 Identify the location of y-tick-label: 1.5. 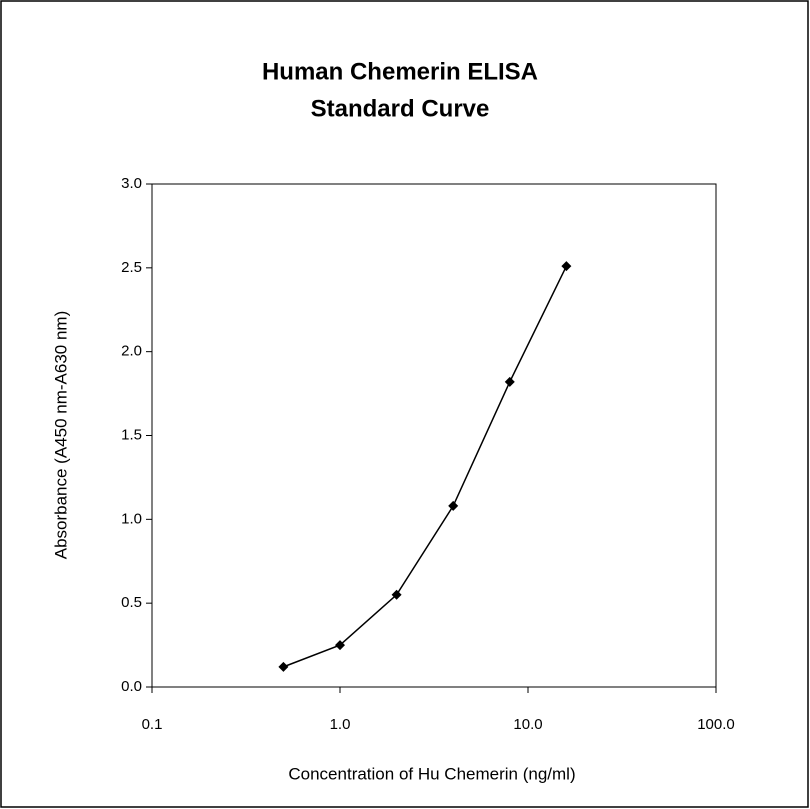
(131, 434).